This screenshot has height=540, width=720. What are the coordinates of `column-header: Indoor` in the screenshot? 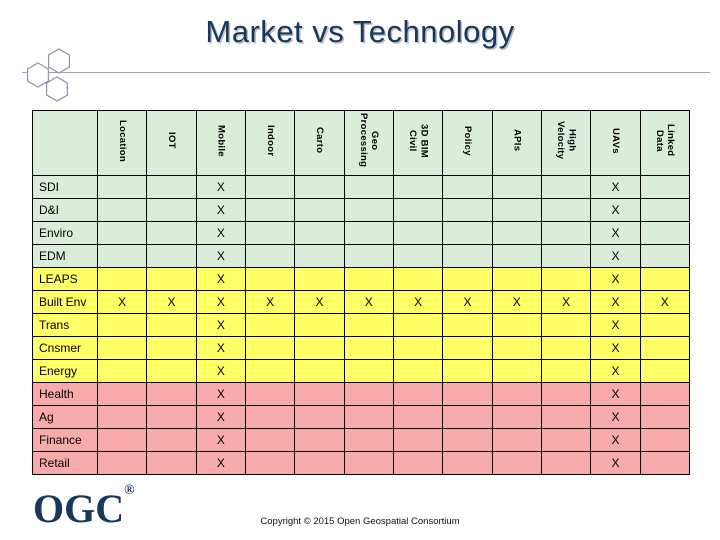 It's located at (270, 143).